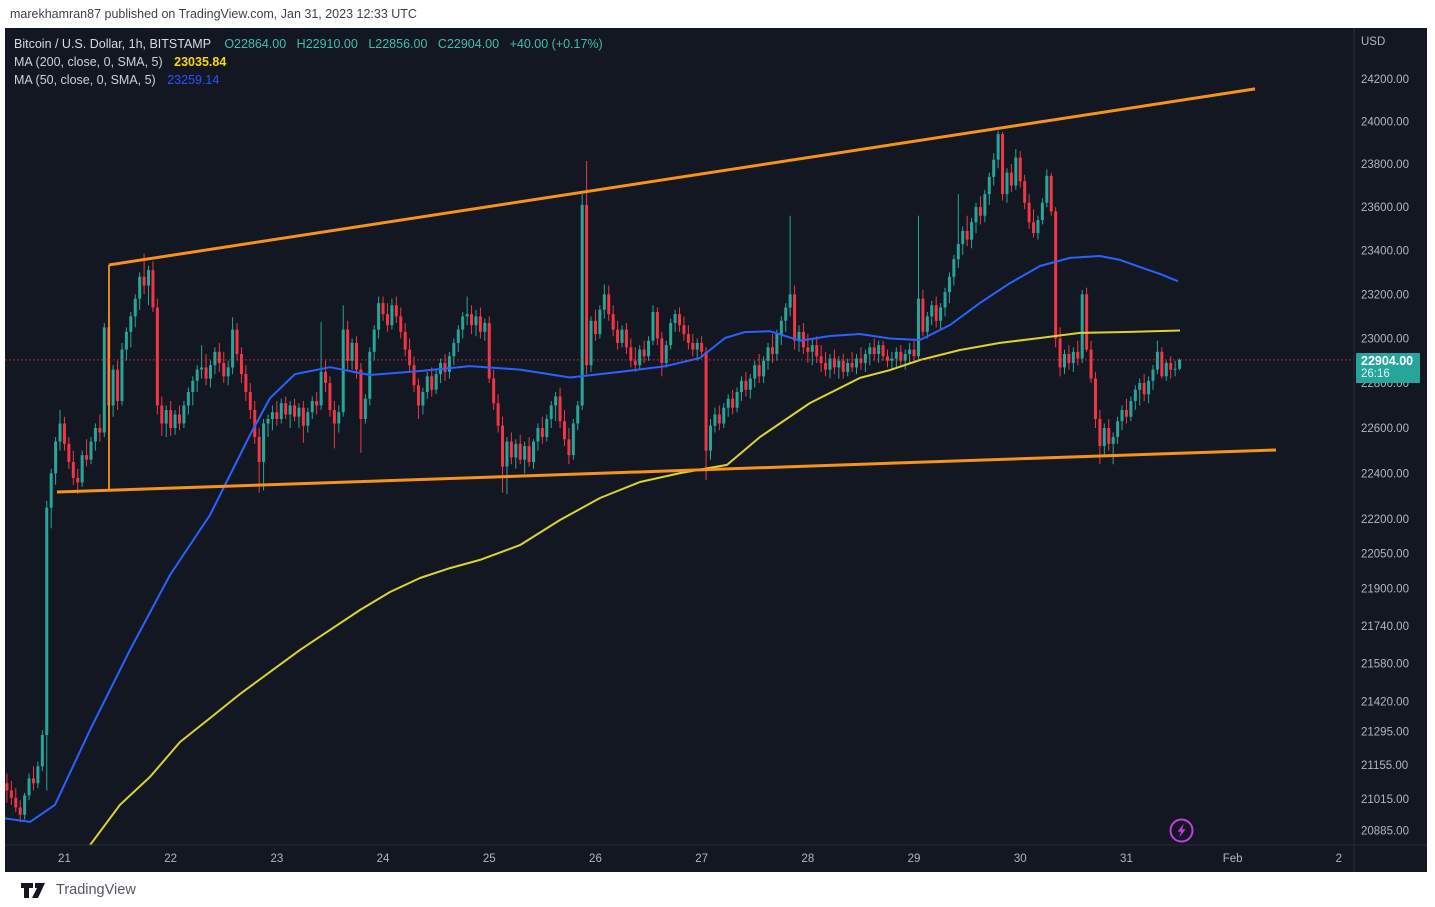 This screenshot has height=907, width=1435. I want to click on ma200-row: MA (200, close, 0, SMA, 5) 23035.84, so click(308, 62).